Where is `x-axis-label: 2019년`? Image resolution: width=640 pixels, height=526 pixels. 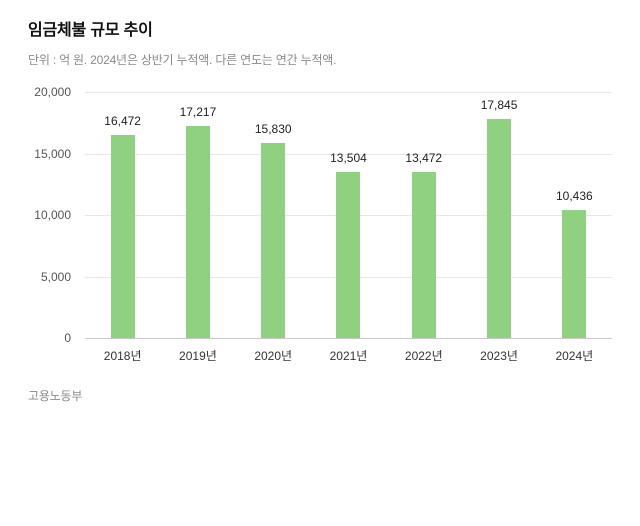
x-axis-label: 2019년 is located at coordinates (198, 356).